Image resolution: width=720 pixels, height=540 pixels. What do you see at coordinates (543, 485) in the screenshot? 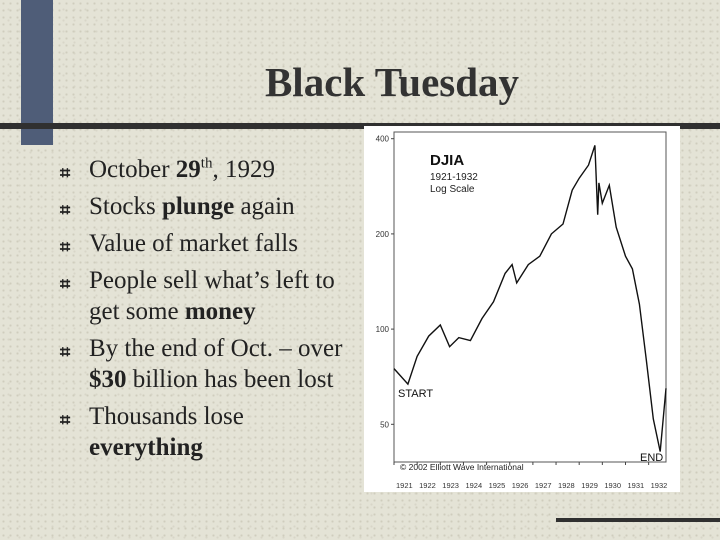
I see `x-tick-label: 1927` at bounding box center [543, 485].